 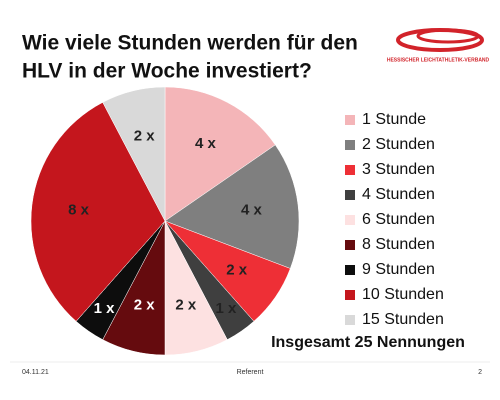 I want to click on legend-label: 10 Stunden, so click(x=403, y=294).